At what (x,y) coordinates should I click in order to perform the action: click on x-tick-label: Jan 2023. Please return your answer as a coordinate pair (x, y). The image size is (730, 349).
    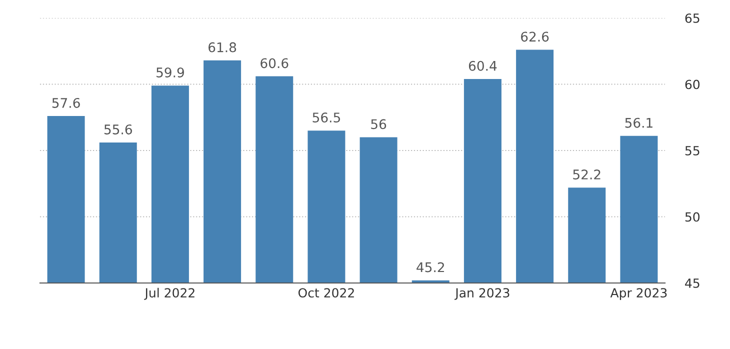
    Looking at the image, I should click on (482, 294).